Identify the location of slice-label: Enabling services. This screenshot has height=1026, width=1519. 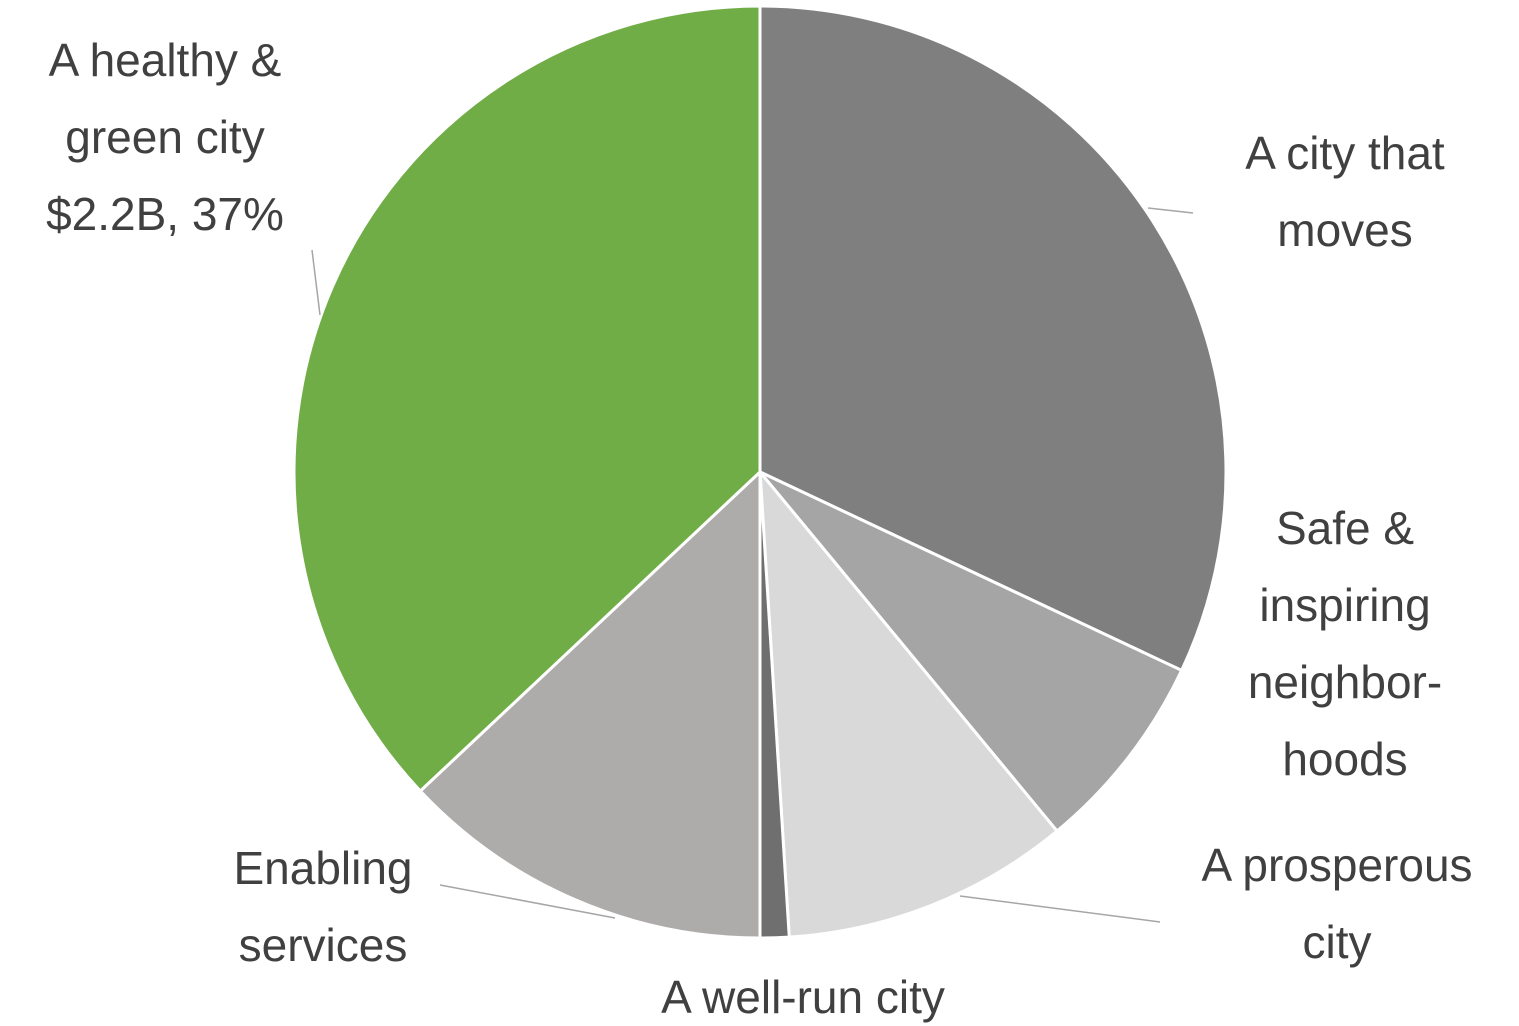
(323, 906).